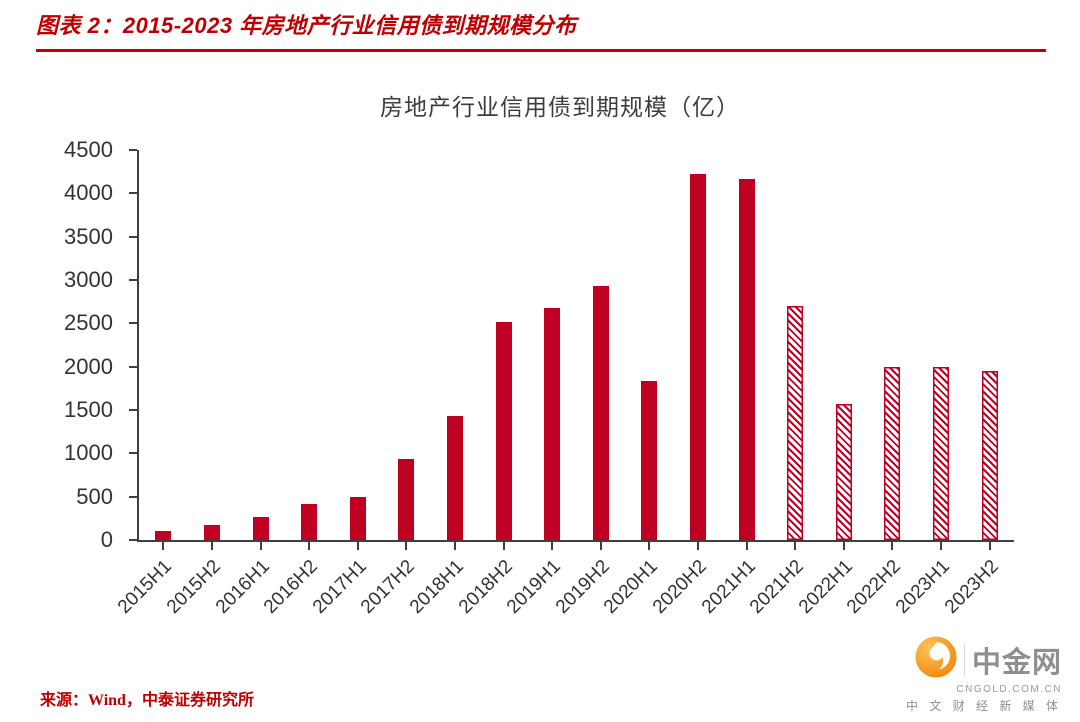  What do you see at coordinates (843, 471) in the screenshot?
I see `bar-2022h1` at bounding box center [843, 471].